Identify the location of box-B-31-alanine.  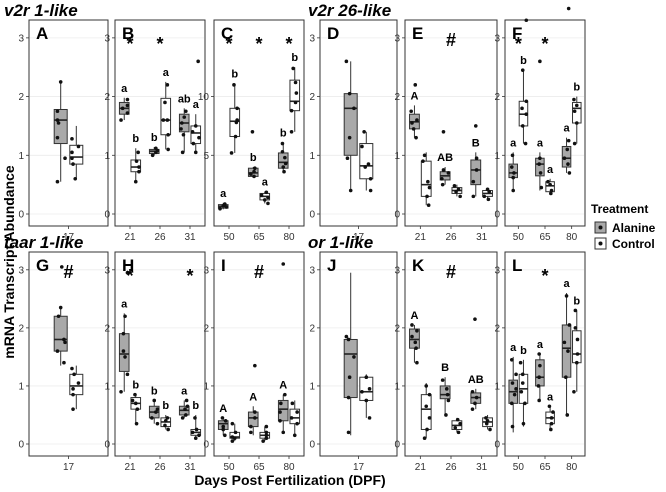
(184, 131).